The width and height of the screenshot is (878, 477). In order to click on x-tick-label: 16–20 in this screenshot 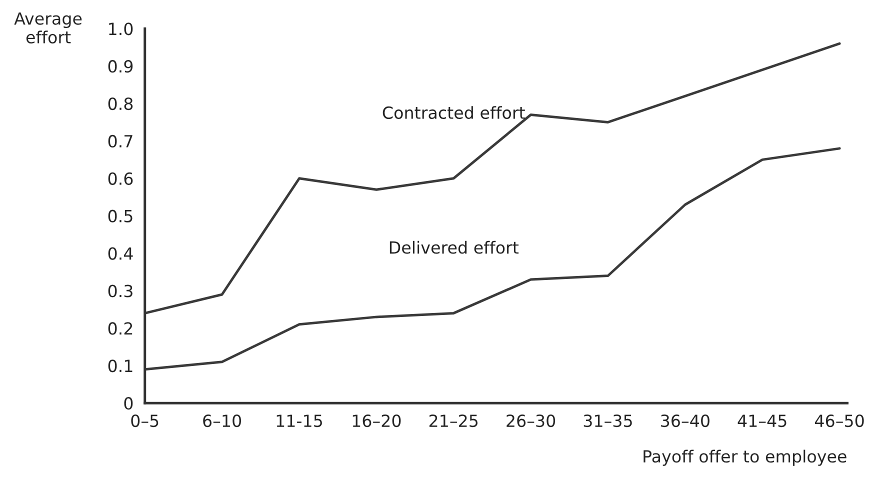, I will do `click(376, 421)`.